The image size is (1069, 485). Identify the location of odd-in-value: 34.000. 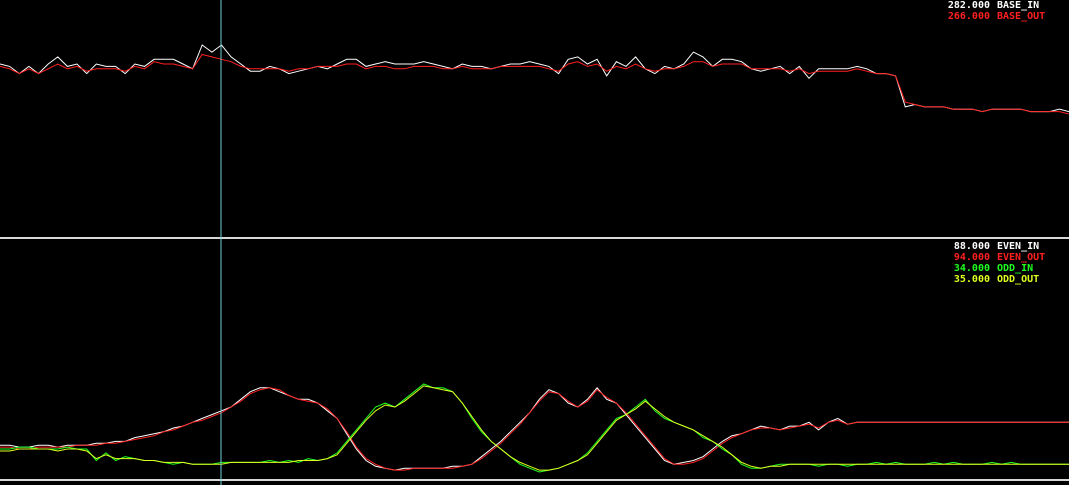
(972, 268).